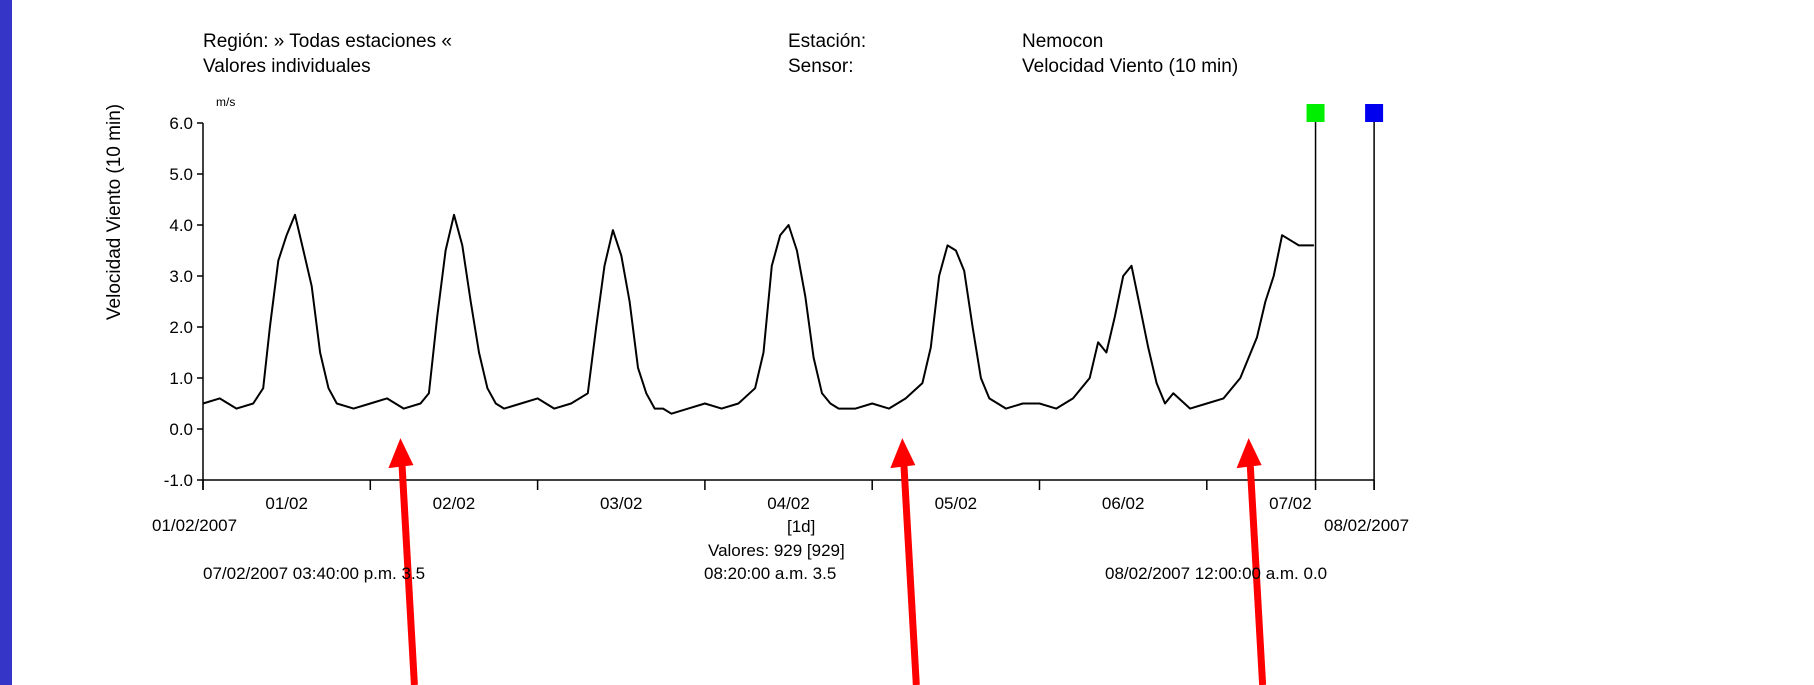 The image size is (1814, 685). Describe the element at coordinates (1290, 503) in the screenshot. I see `x-tick-label: 07/02` at that location.